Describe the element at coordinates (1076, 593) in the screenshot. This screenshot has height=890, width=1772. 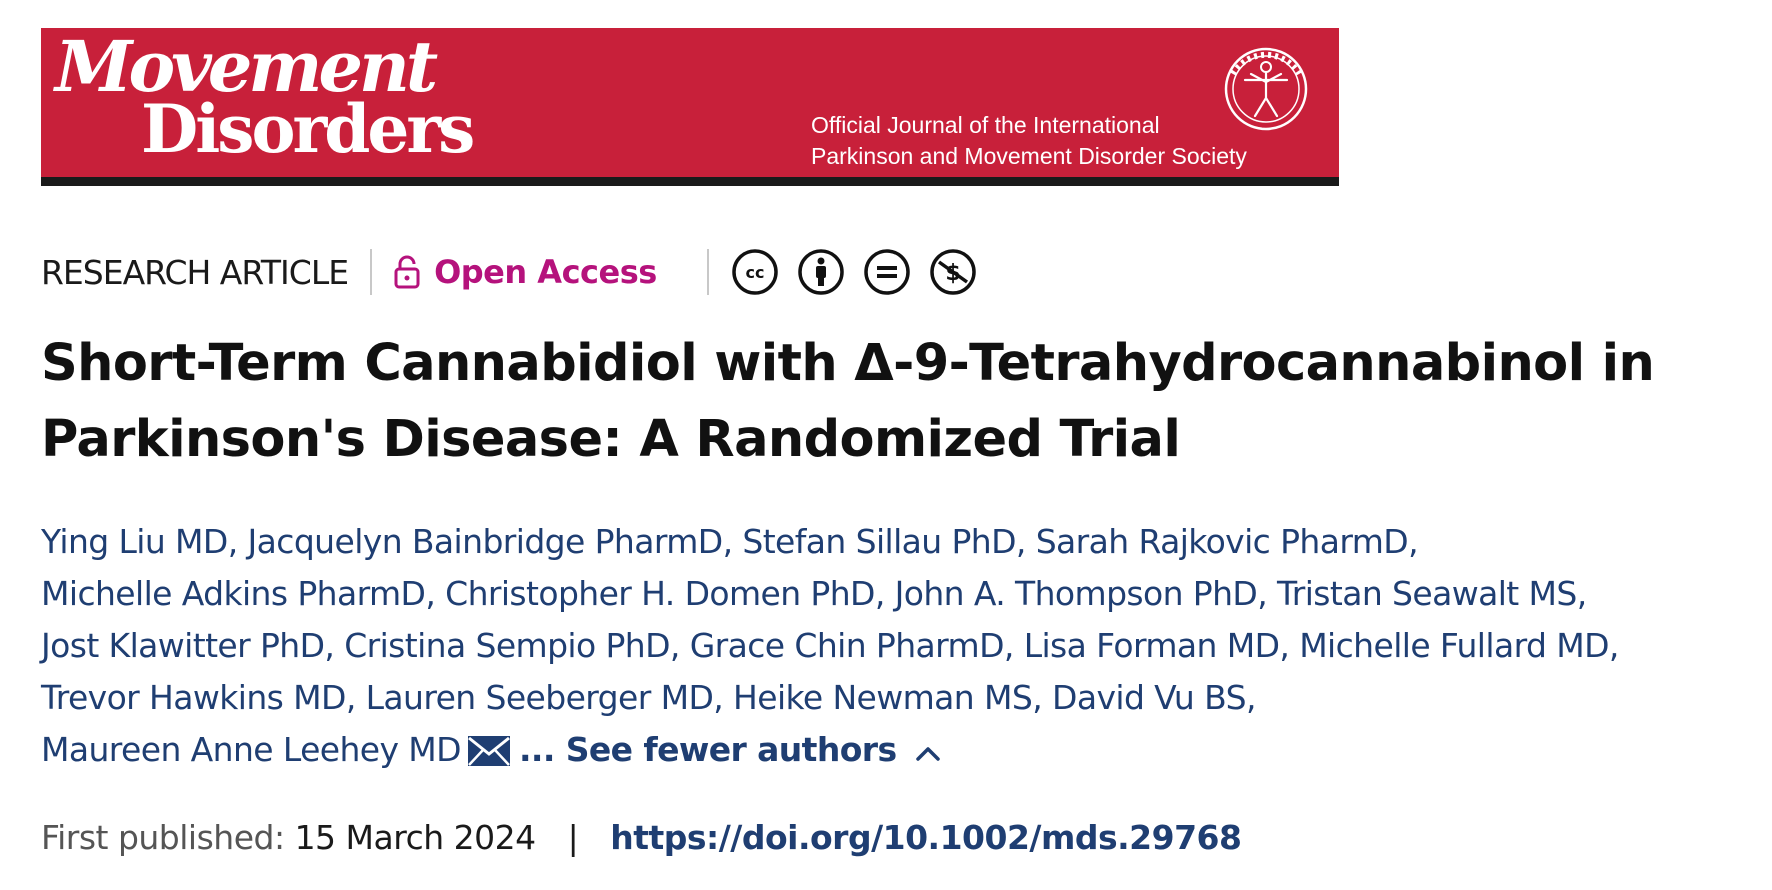
I see `author-link: John A. Thompson PhD` at that location.